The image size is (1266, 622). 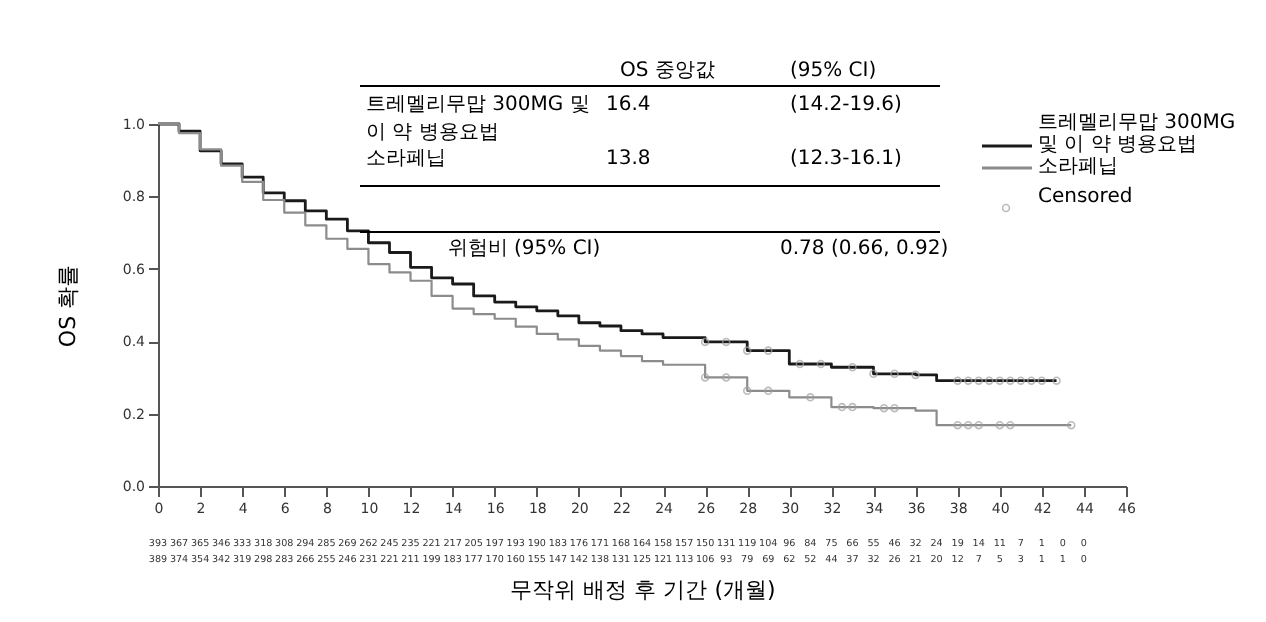 I want to click on legend-label: Censored, so click(x=1085, y=197).